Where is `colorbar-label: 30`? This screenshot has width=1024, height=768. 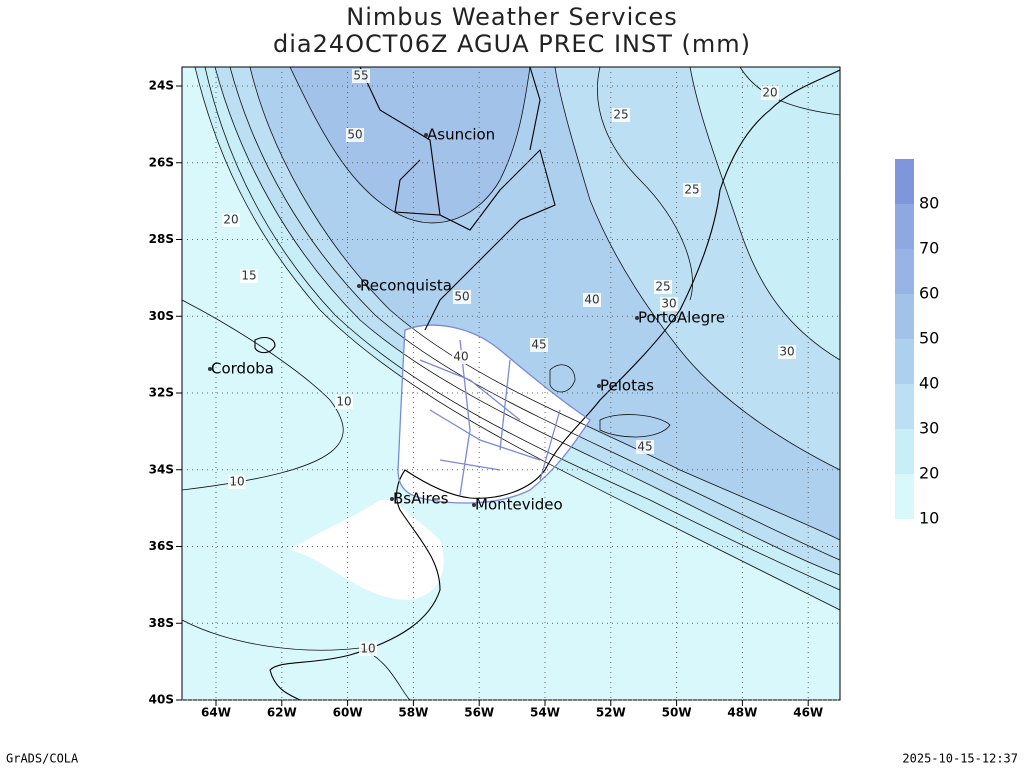
colorbar-label: 30 is located at coordinates (929, 428).